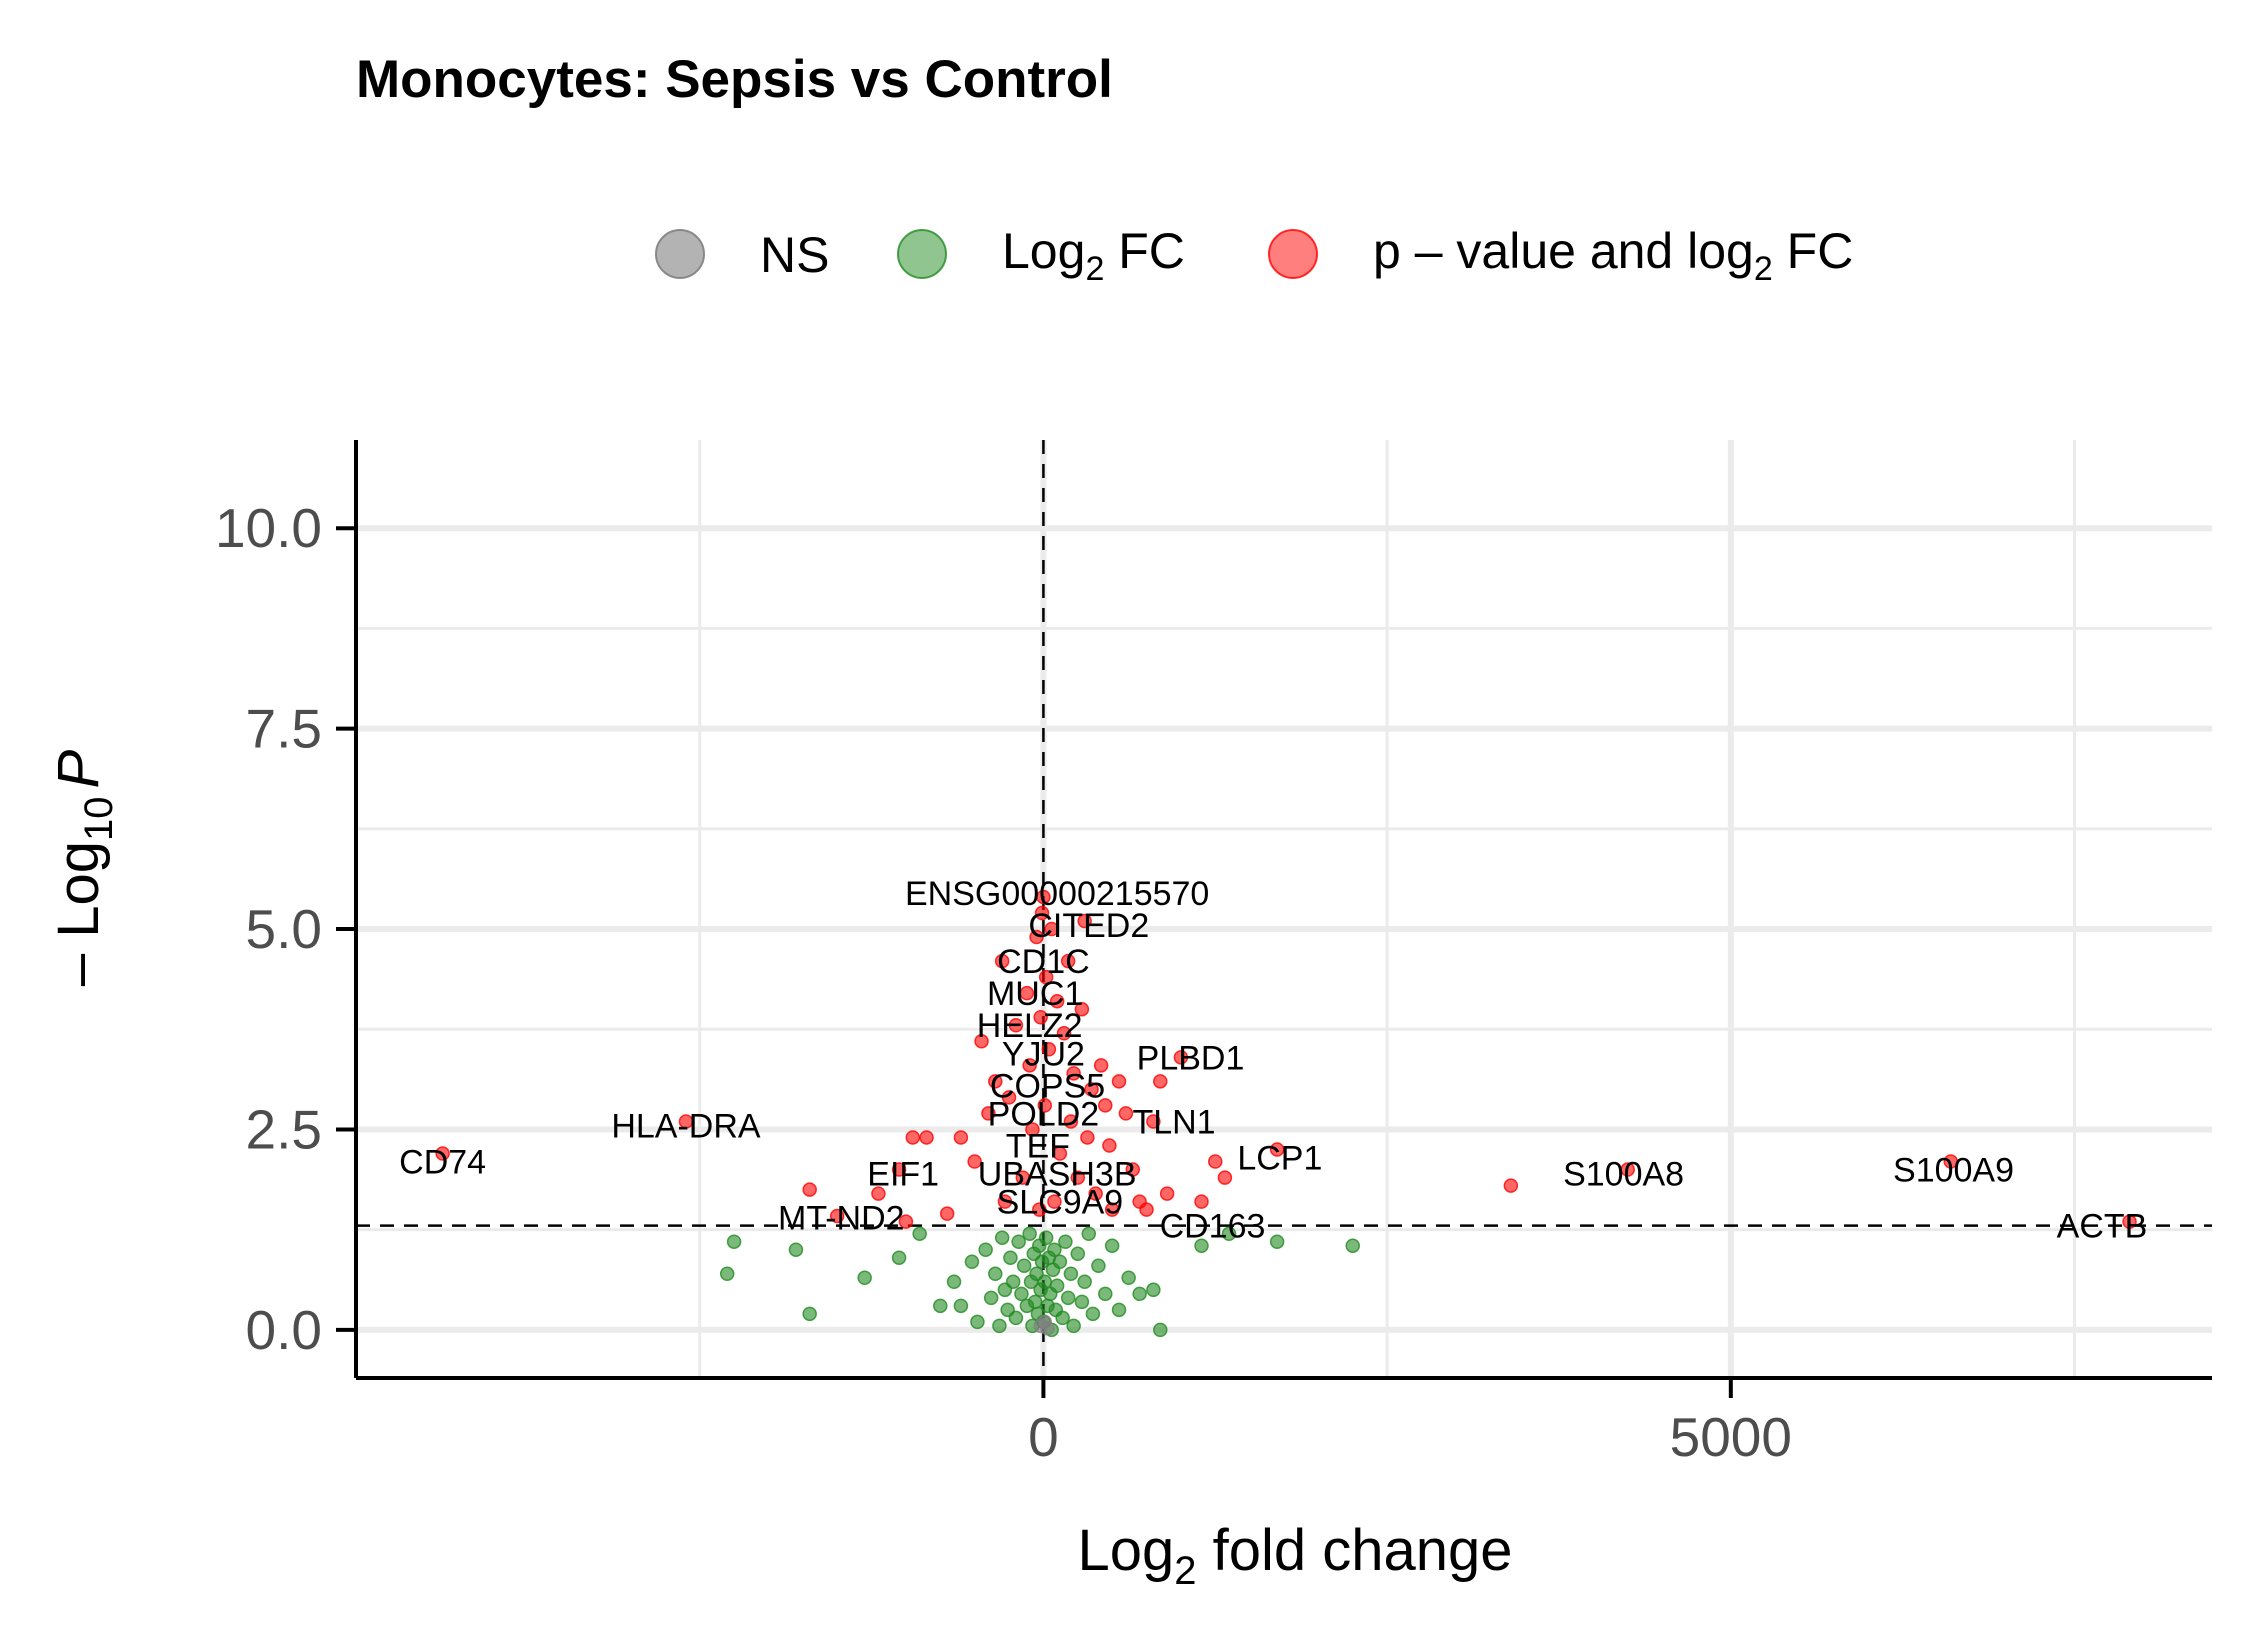  What do you see at coordinates (442, 1163) in the screenshot?
I see `gene-label: CD74` at bounding box center [442, 1163].